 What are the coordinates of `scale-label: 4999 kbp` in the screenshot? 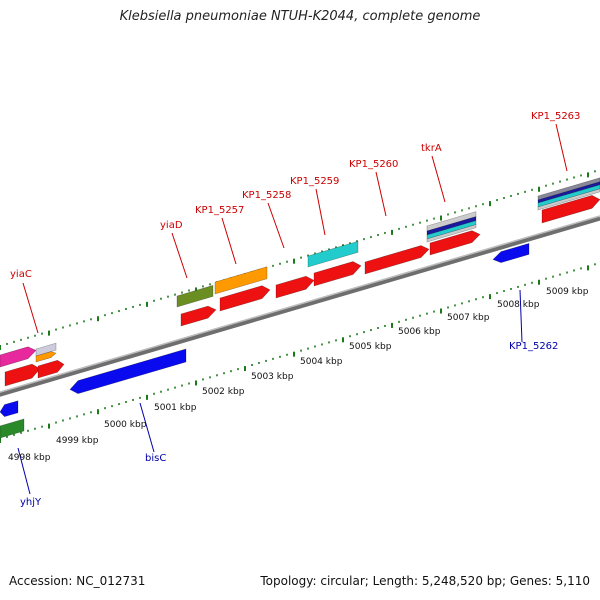 It's located at (77, 441).